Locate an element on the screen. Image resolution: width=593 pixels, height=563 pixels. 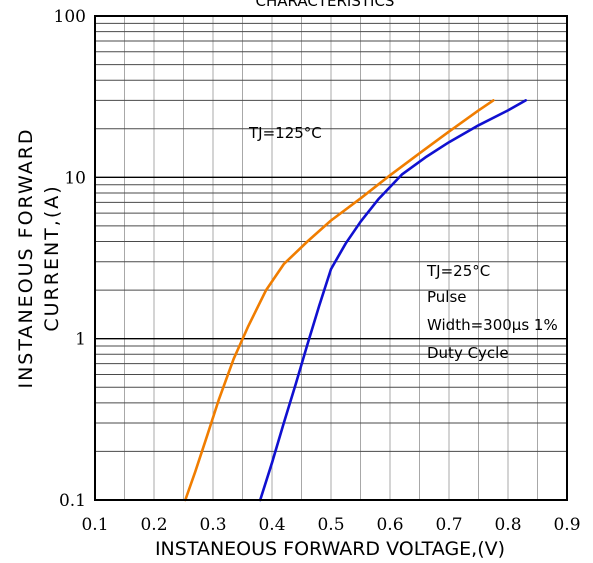
annotation-tj25: TJ=25°C is located at coordinates (458, 271).